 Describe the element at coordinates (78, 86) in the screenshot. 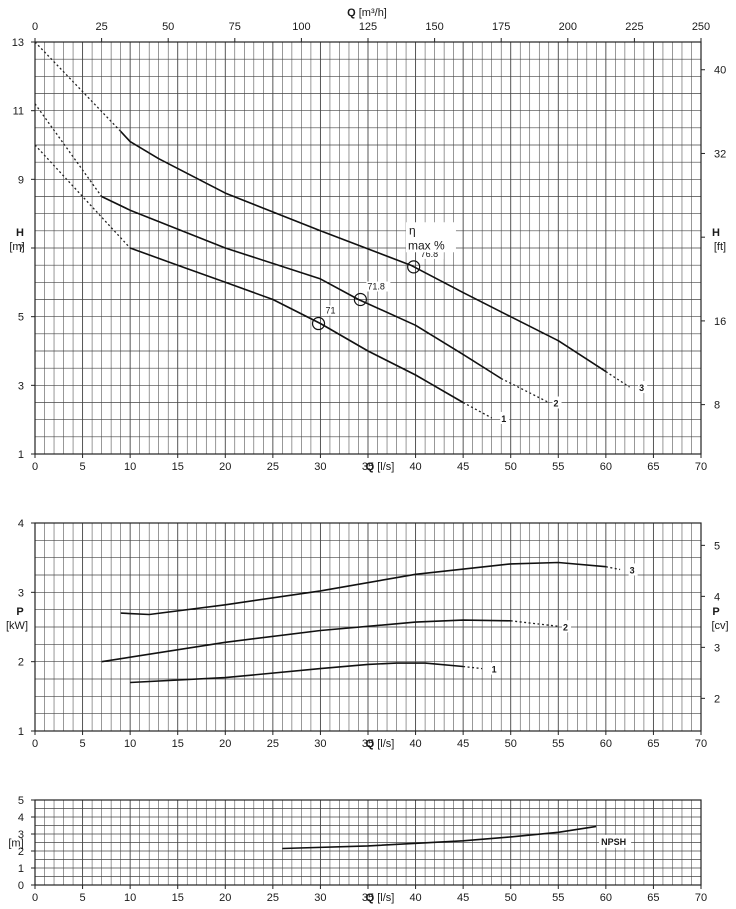

I see `series-3-dashed-start` at that location.